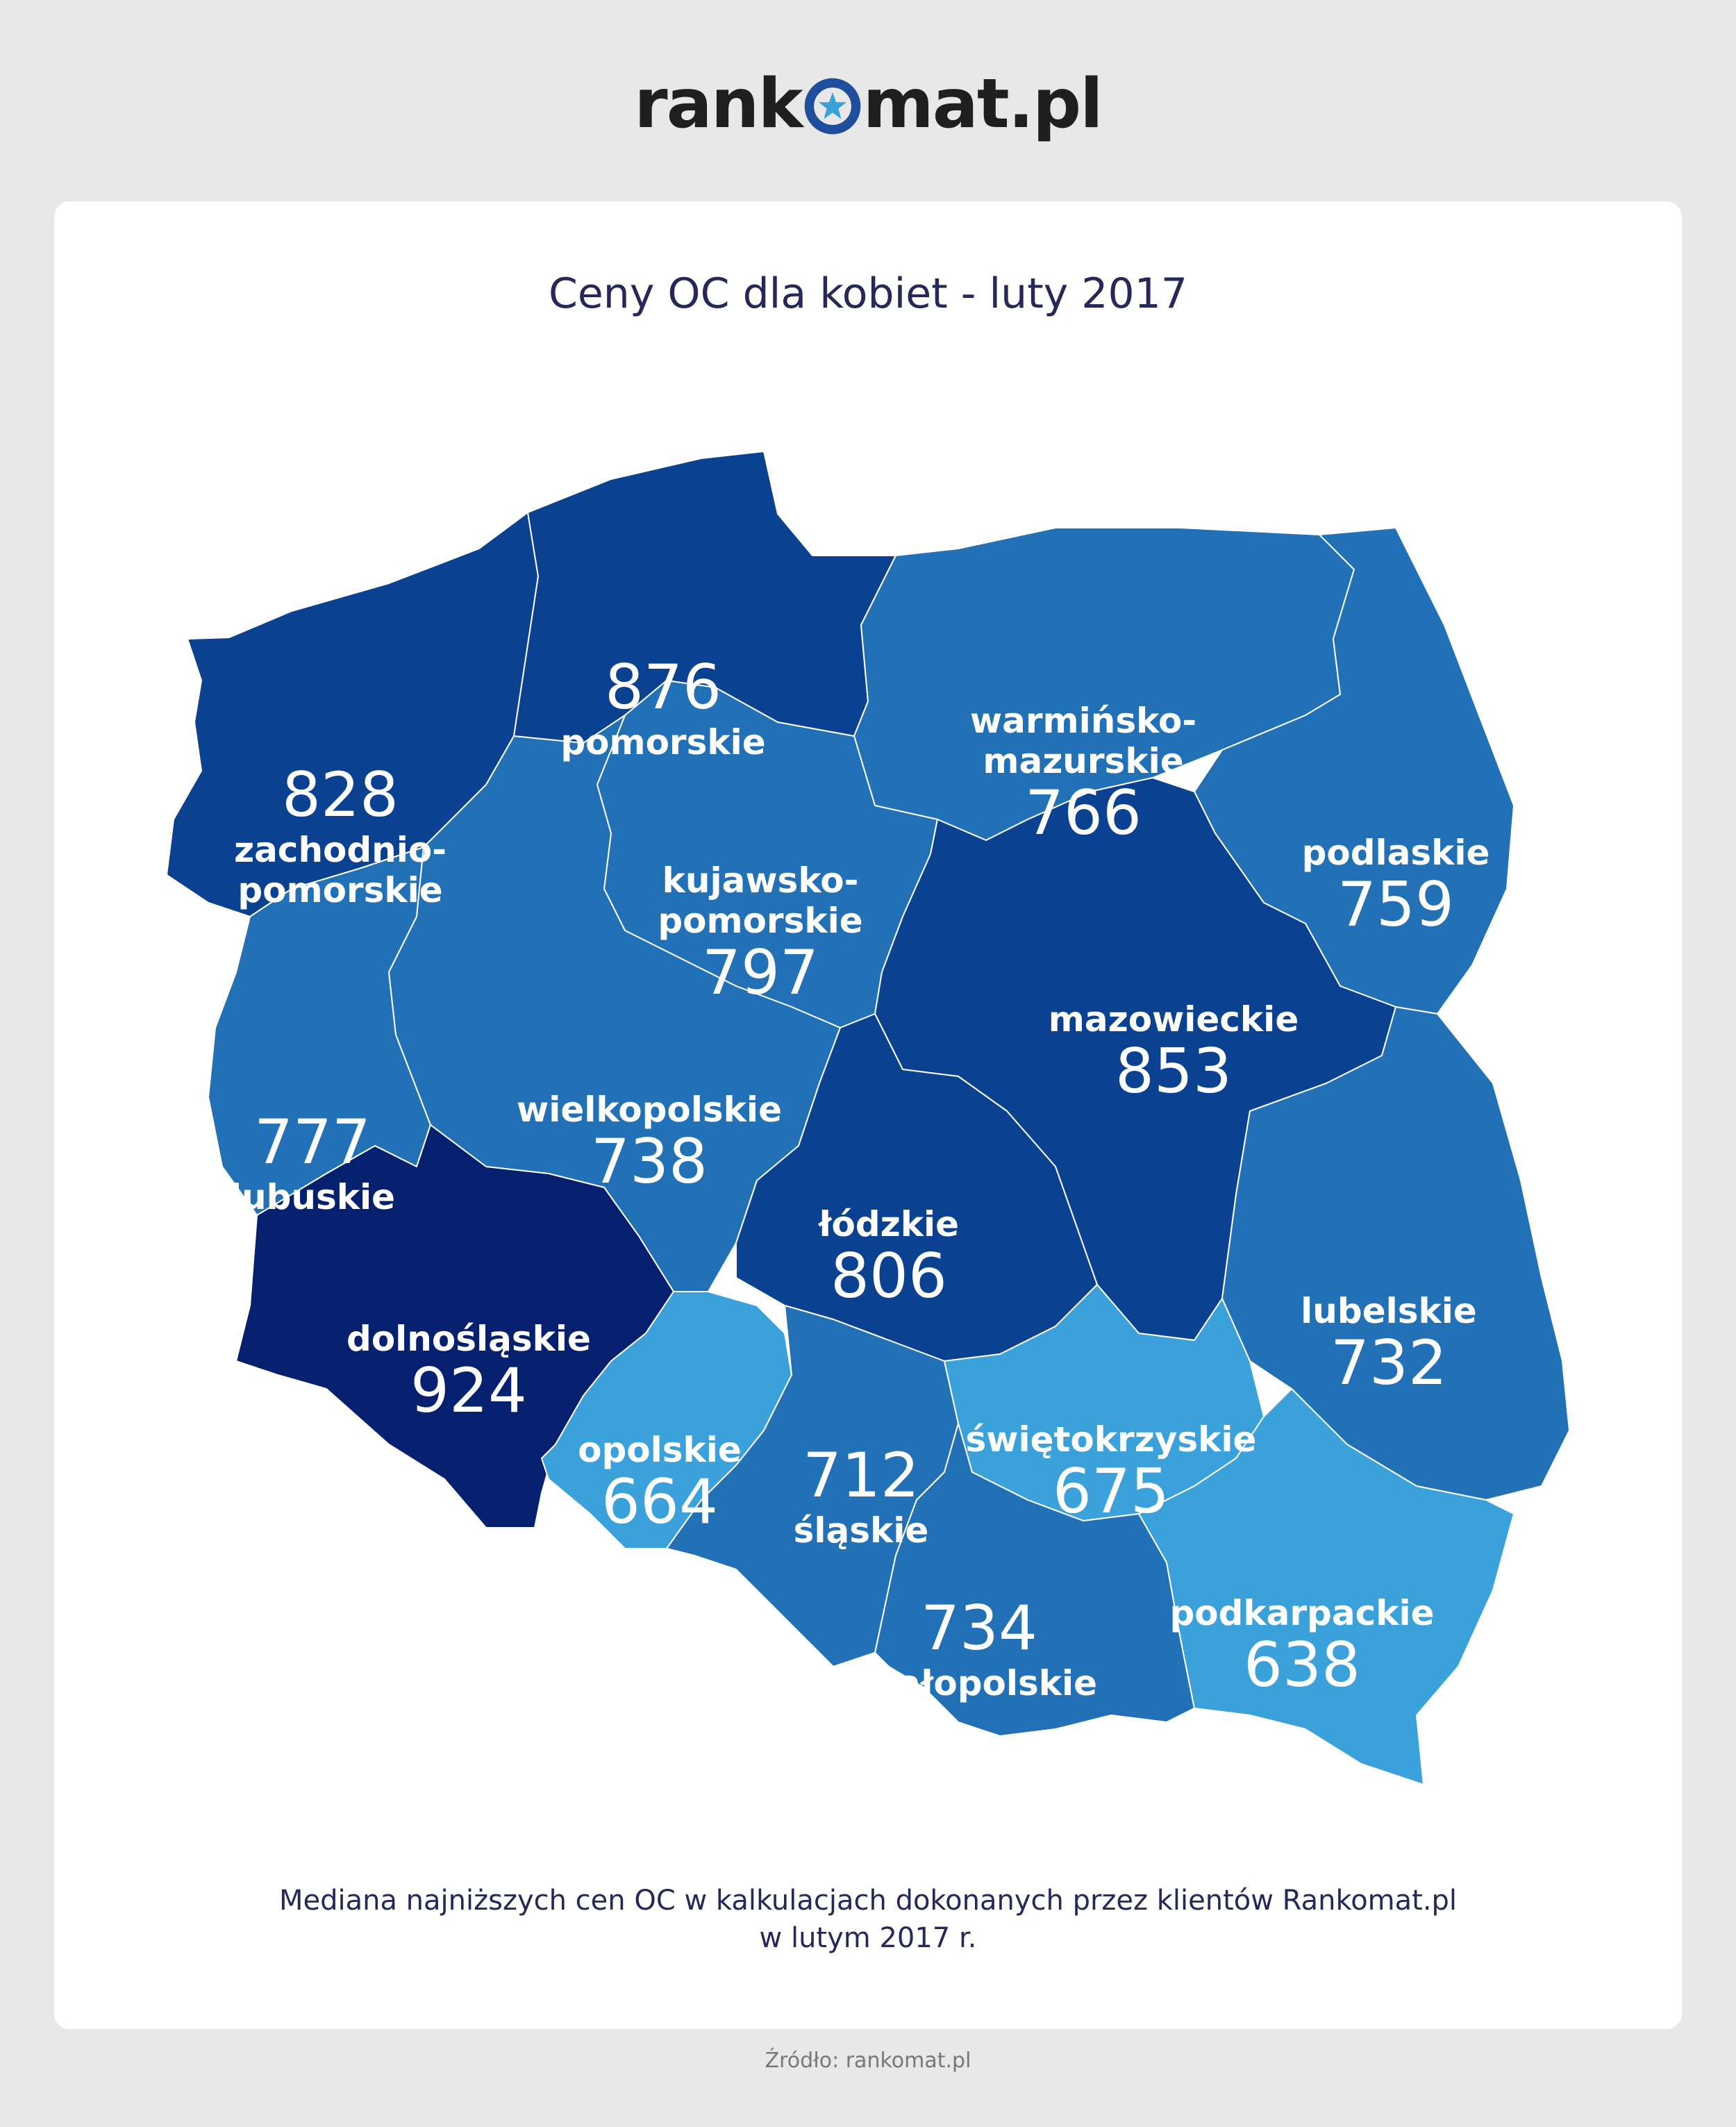 The height and width of the screenshot is (2127, 1736). I want to click on map-title: Ceny OC dla kobiet - luty 2017, so click(867, 293).